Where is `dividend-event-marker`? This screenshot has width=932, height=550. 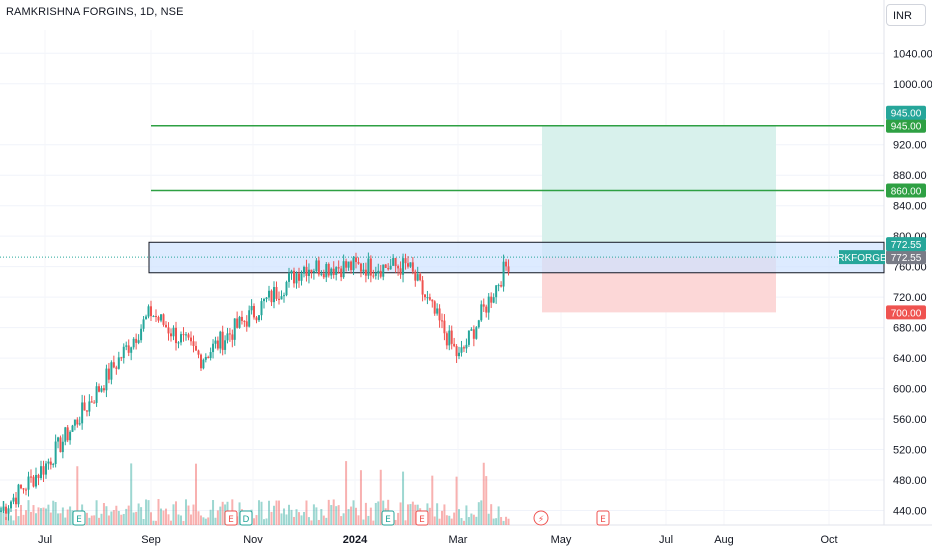 dividend-event-marker is located at coordinates (246, 518).